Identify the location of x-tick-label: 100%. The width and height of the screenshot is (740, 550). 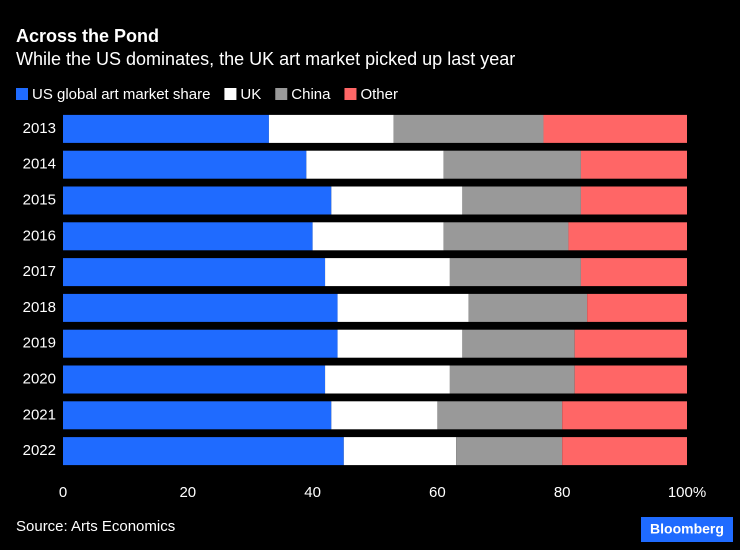
(687, 492).